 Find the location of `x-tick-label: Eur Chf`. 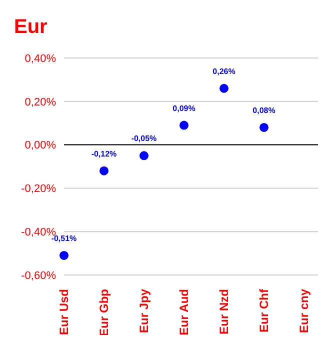

x-tick-label: Eur Chf is located at coordinates (264, 310).